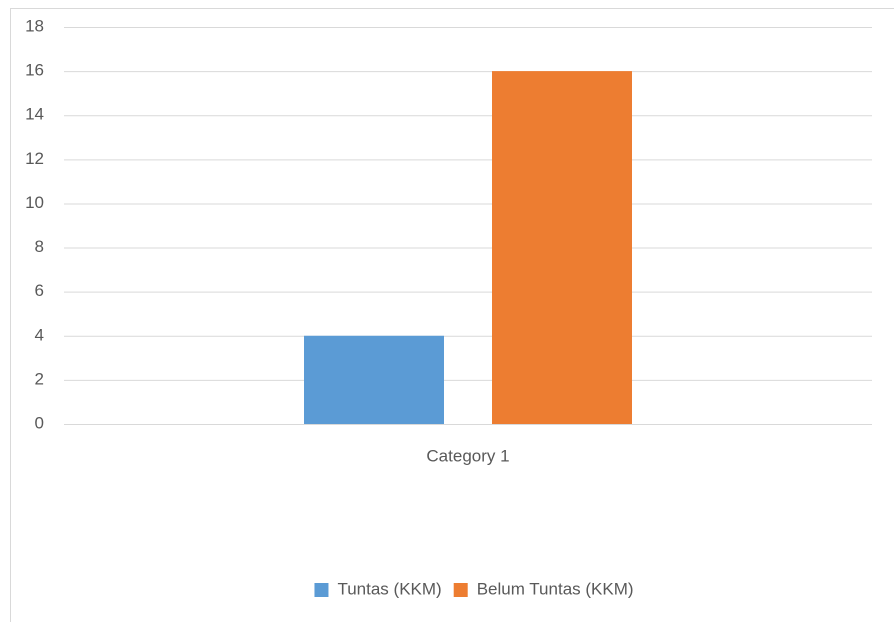 The width and height of the screenshot is (894, 622). What do you see at coordinates (389, 588) in the screenshot?
I see `legend-label: Tuntas (KKM)` at bounding box center [389, 588].